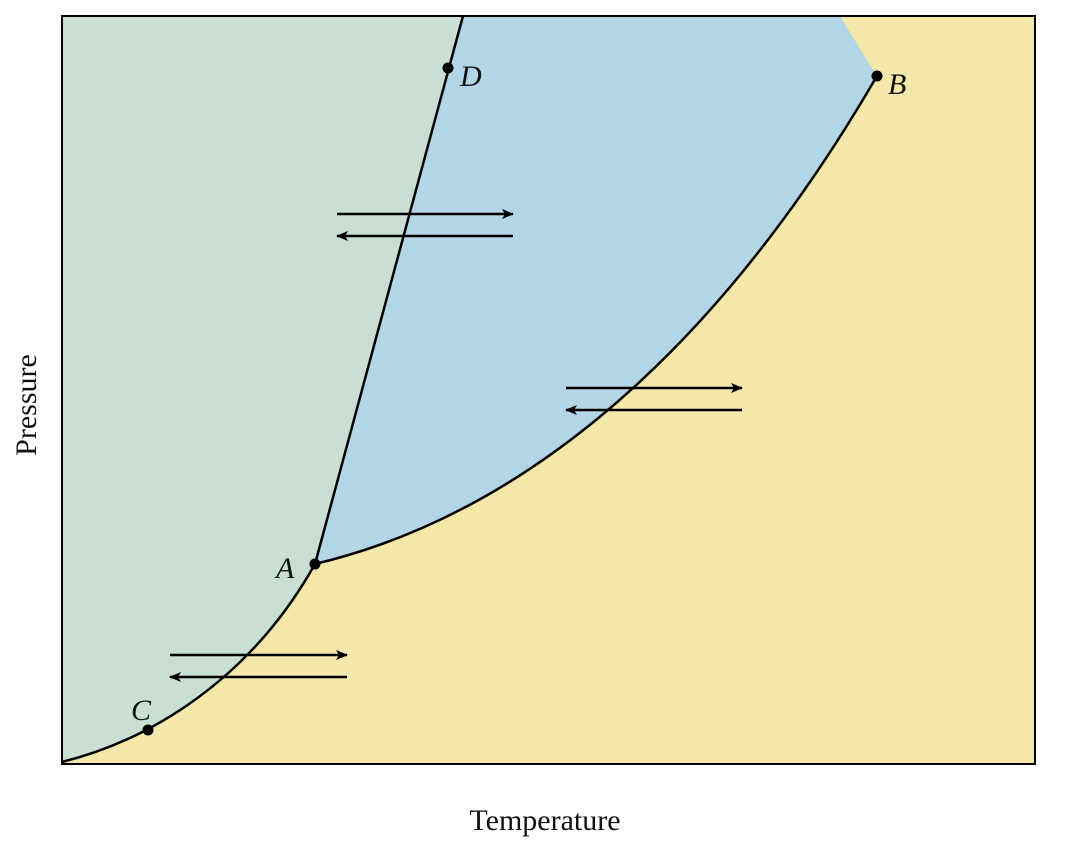 The height and width of the screenshot is (858, 1076). I want to click on x-axis-label: Temperature, so click(544, 820).